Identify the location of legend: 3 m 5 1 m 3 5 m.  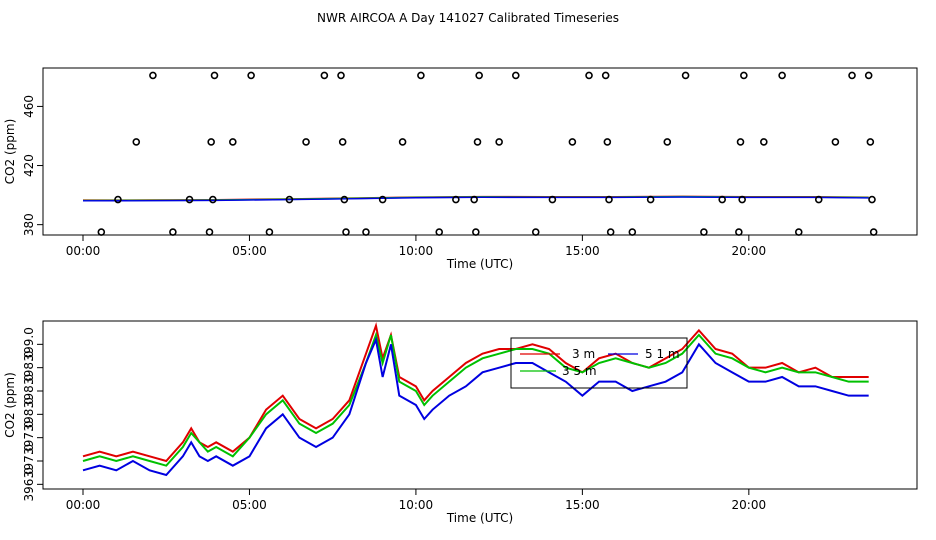
(599, 363).